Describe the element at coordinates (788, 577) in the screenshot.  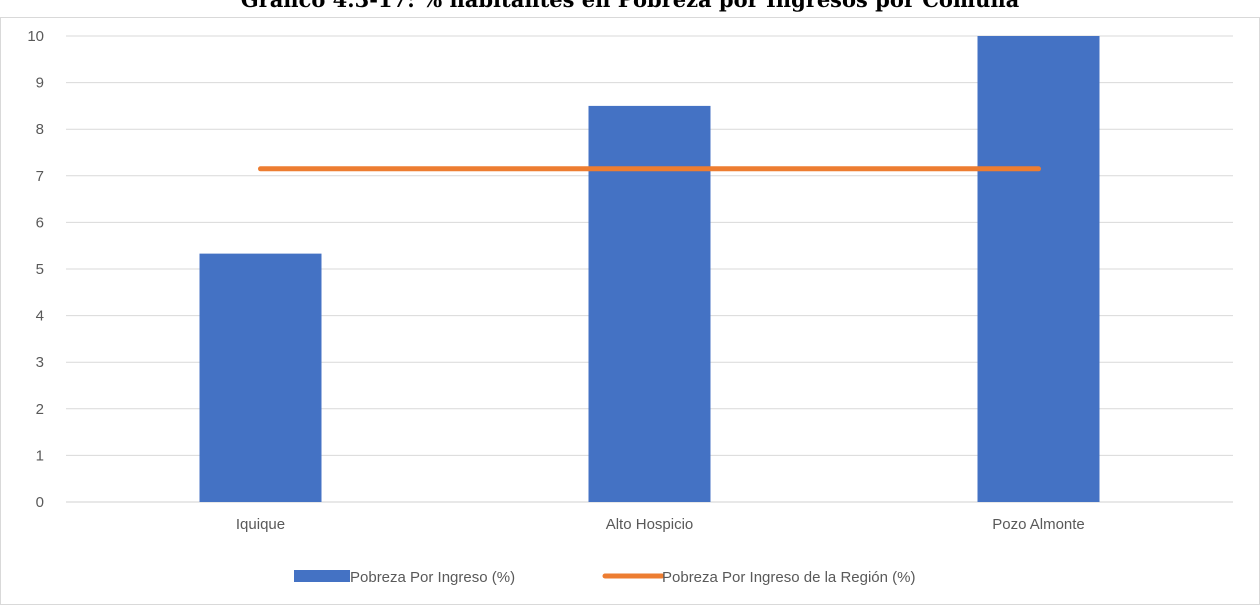
I see `legend-label-line: Pobreza Por Ingreso de la Región (%)` at that location.